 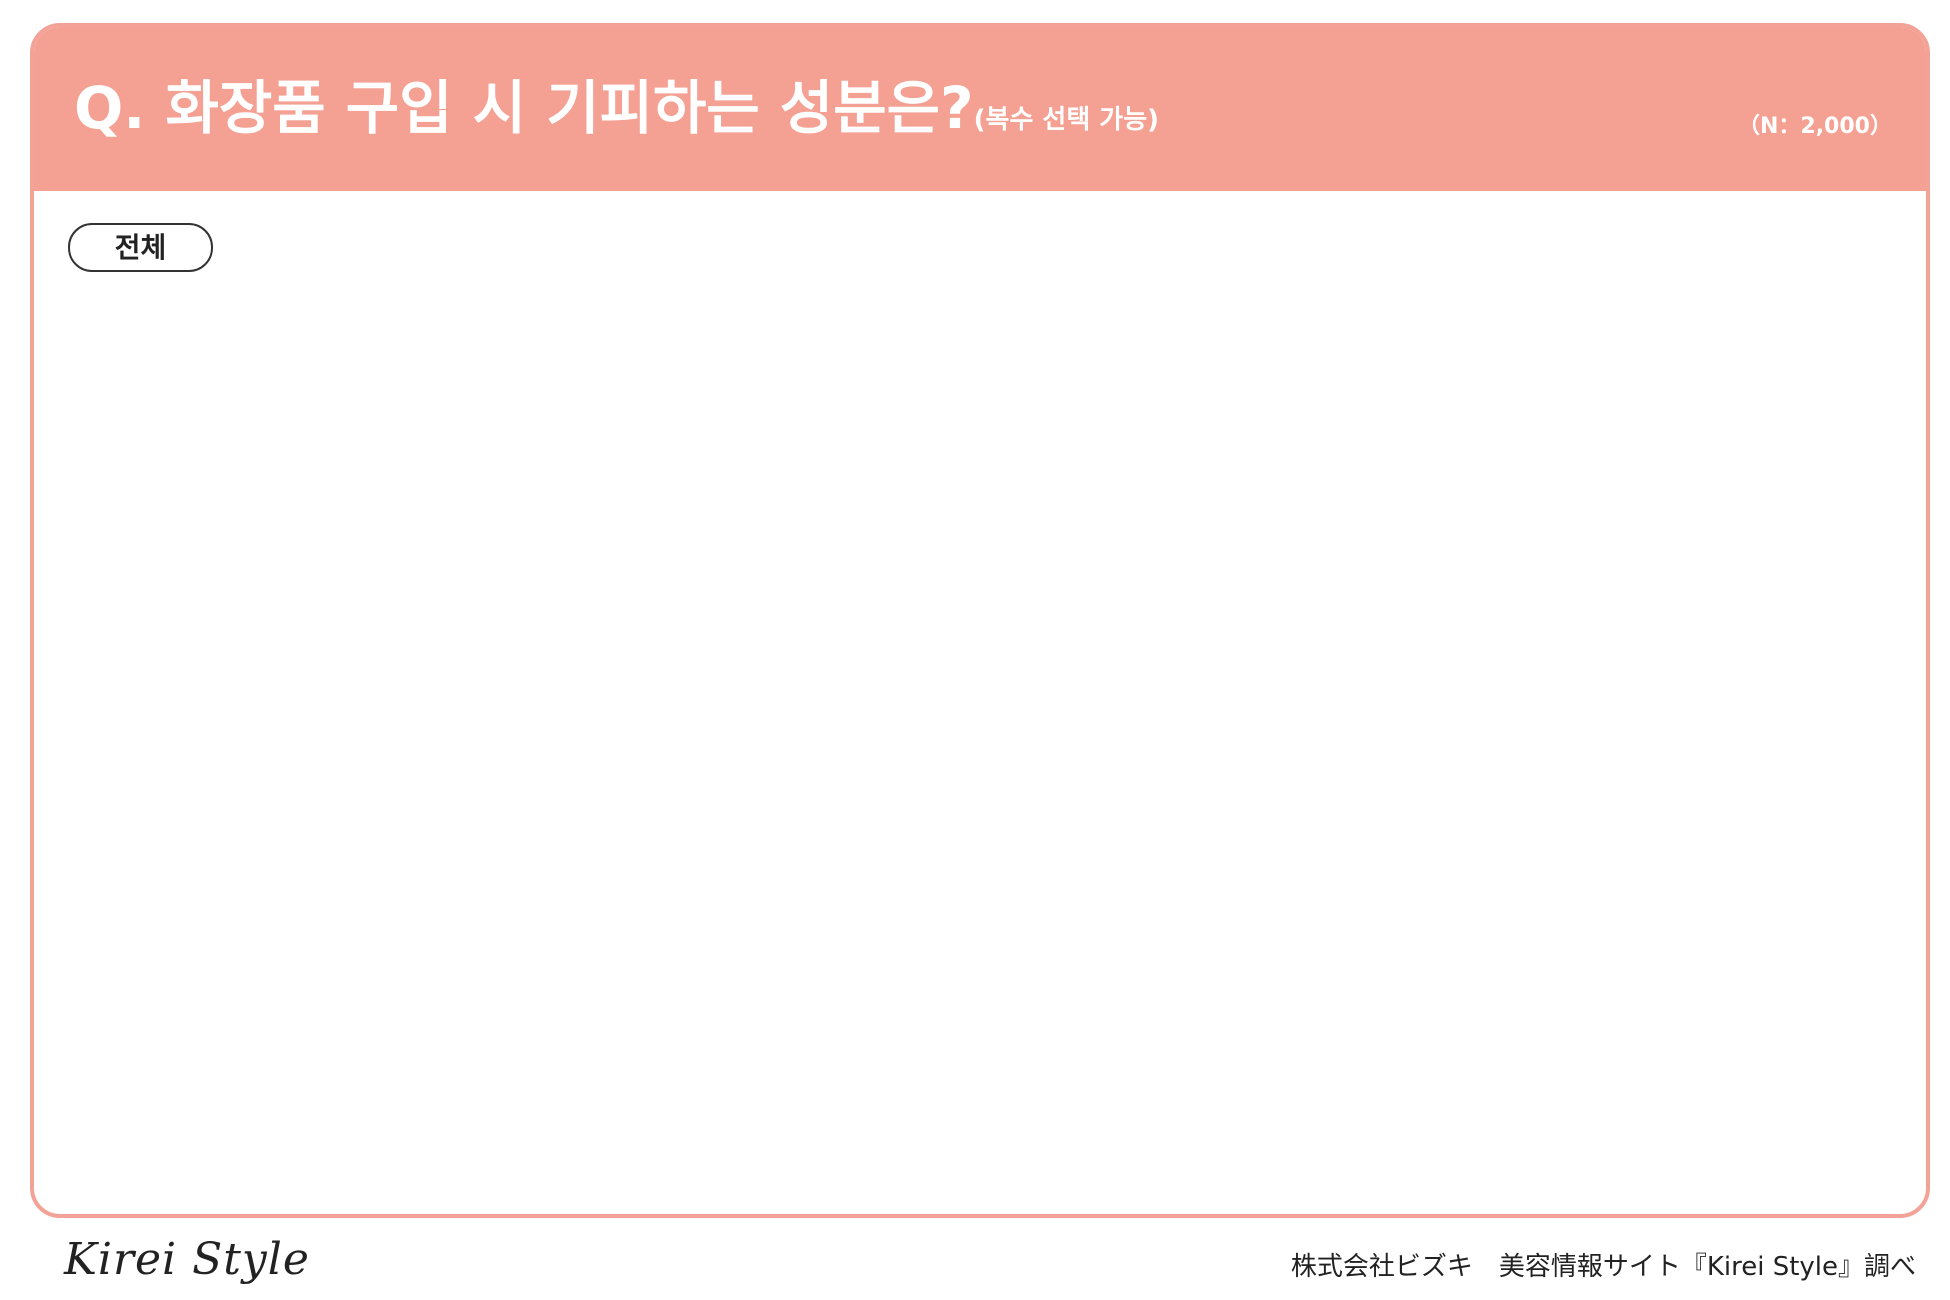 I want to click on filter-pill: 전체, so click(x=140, y=247).